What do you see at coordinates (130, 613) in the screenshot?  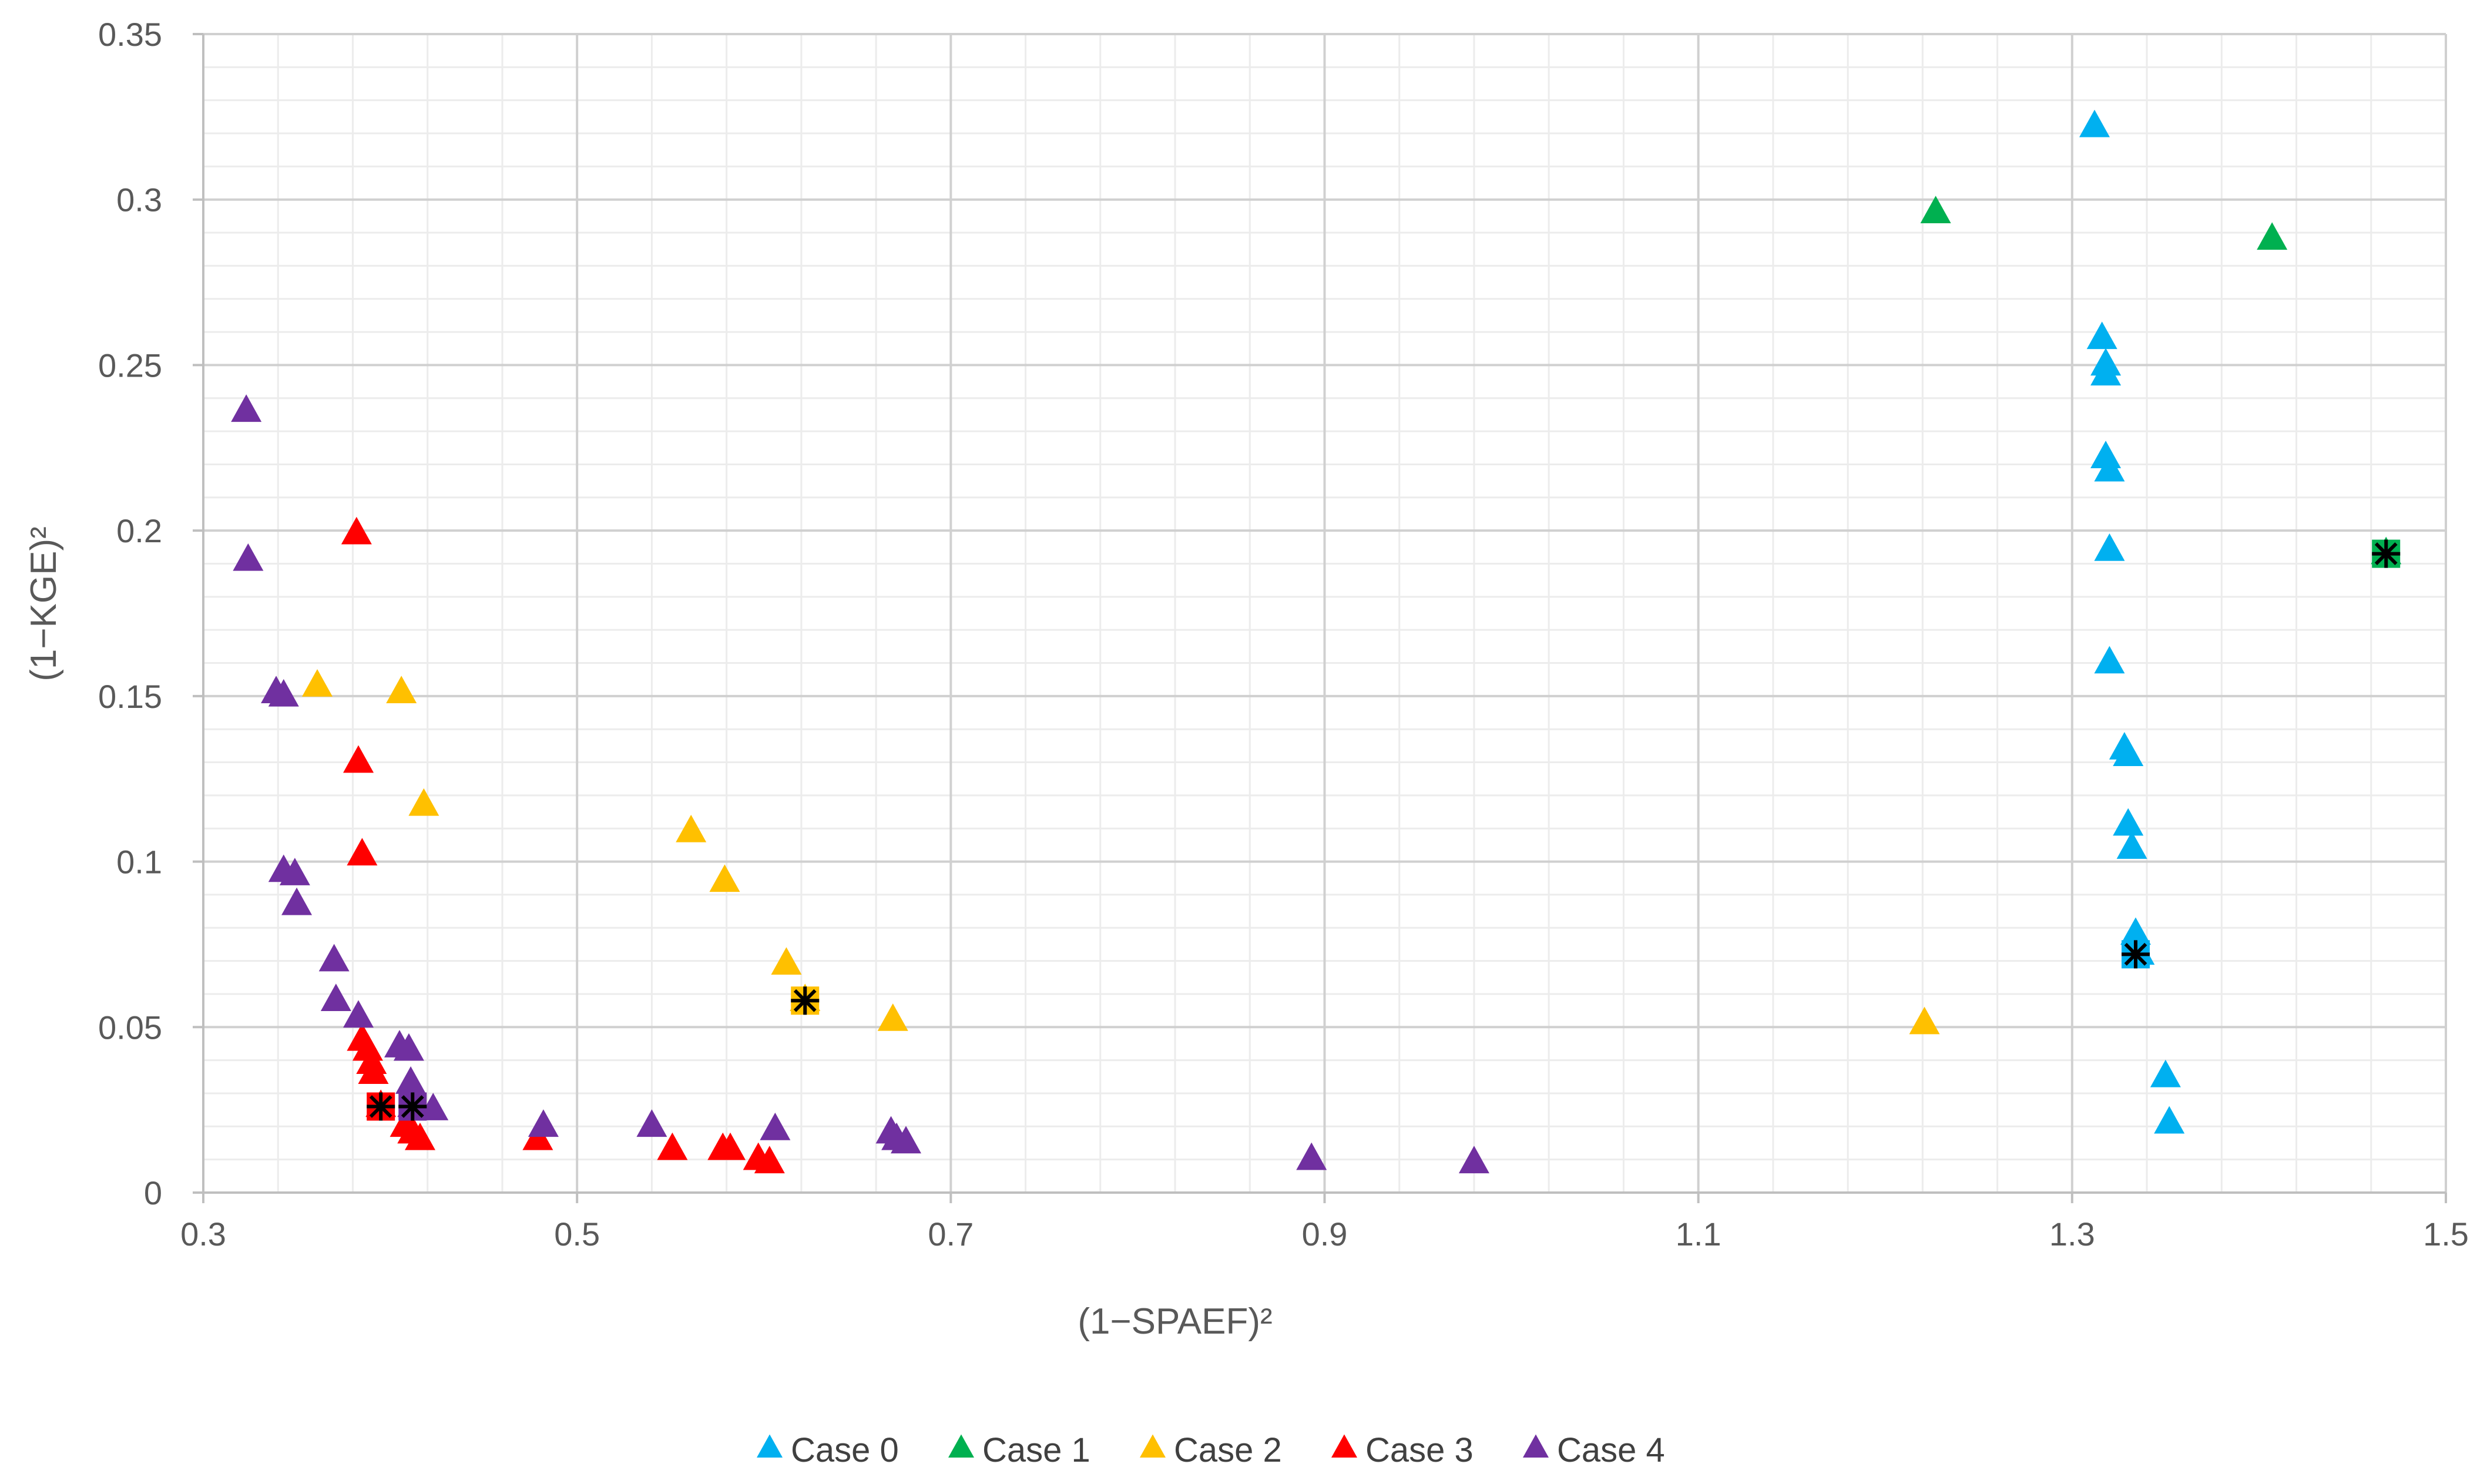 I see `y-tick-labels: 0 0.05 0.1 0.15 0.2 0.25 0.3 0.35` at bounding box center [130, 613].